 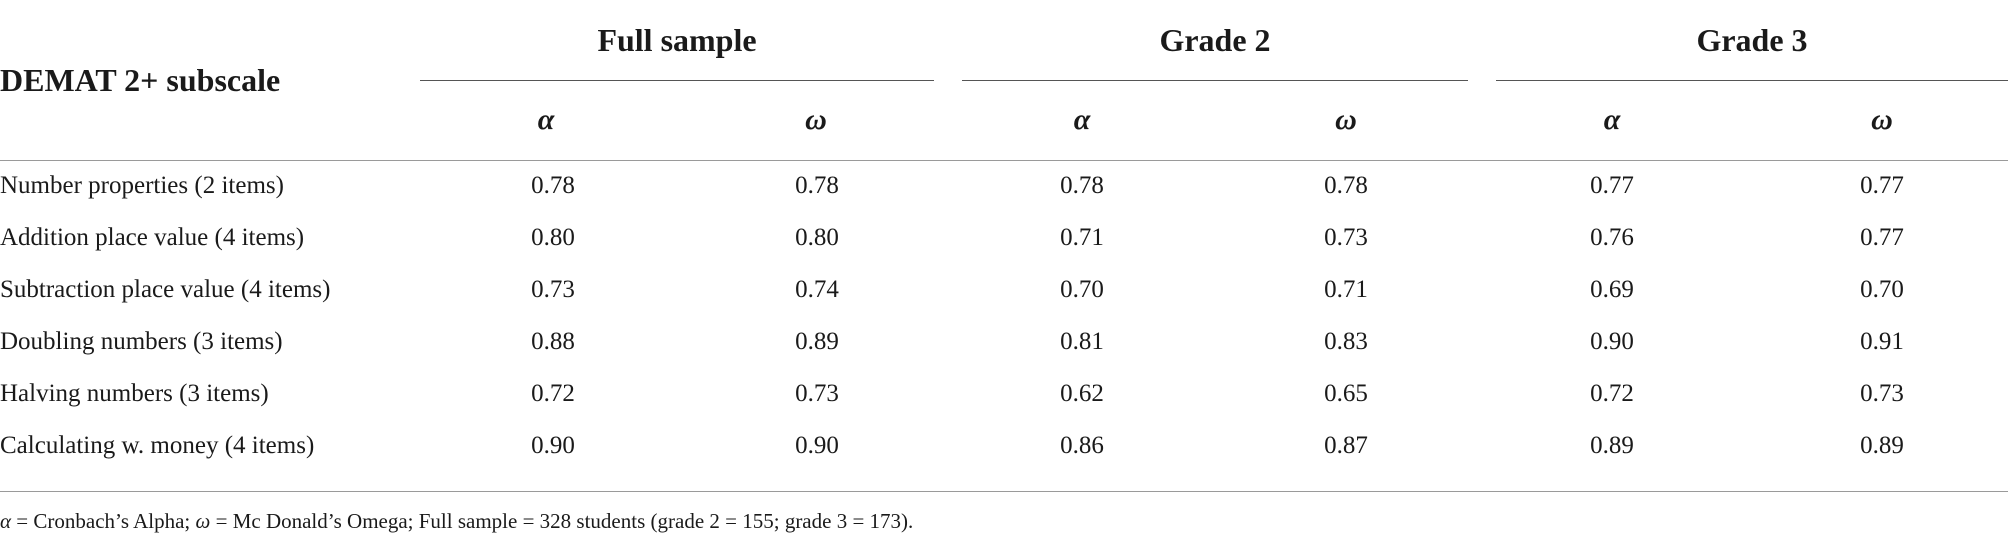 I want to click on value-cell: 0.81, so click(x=1082, y=341).